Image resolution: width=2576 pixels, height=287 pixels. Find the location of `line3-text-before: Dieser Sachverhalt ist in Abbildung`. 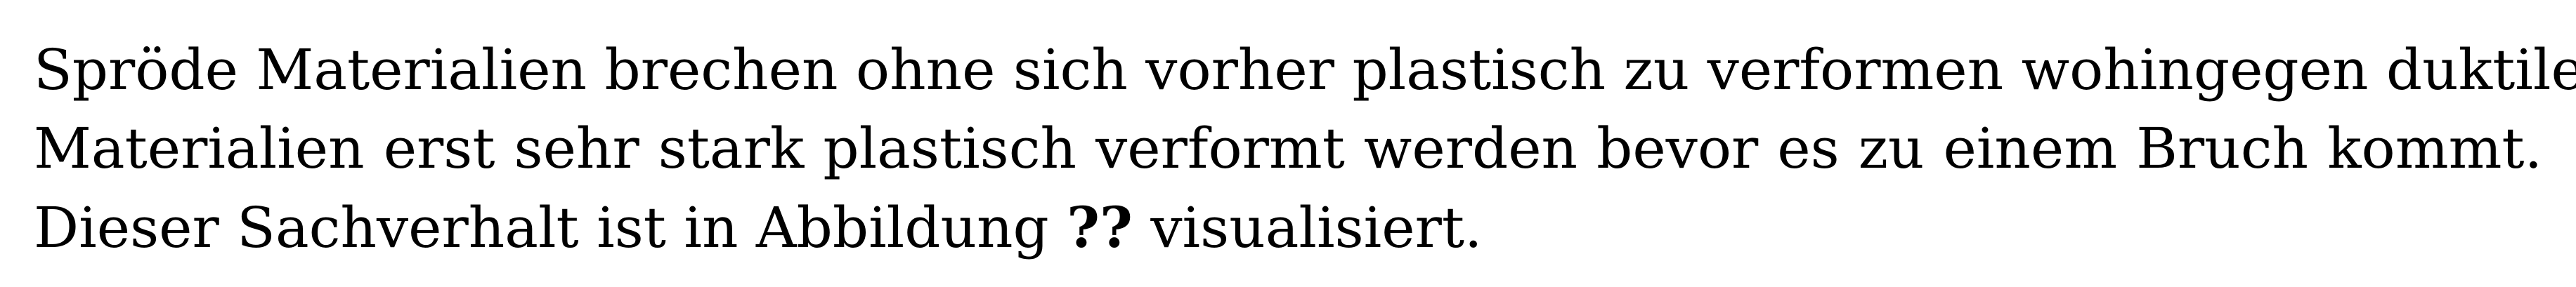

line3-text-before: Dieser Sachverhalt ist in Abbildung is located at coordinates (541, 227).